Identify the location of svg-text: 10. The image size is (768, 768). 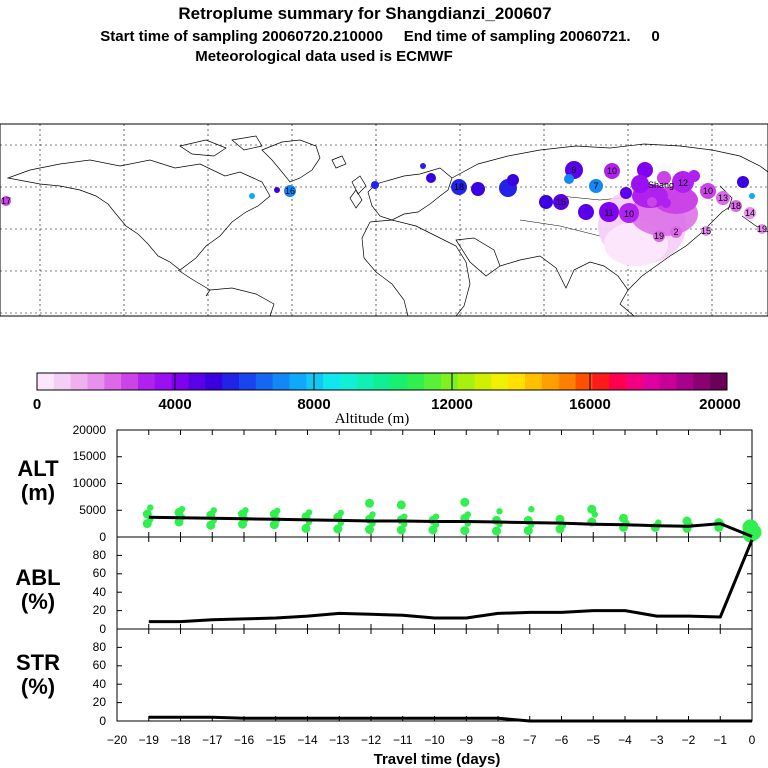
(612, 171).